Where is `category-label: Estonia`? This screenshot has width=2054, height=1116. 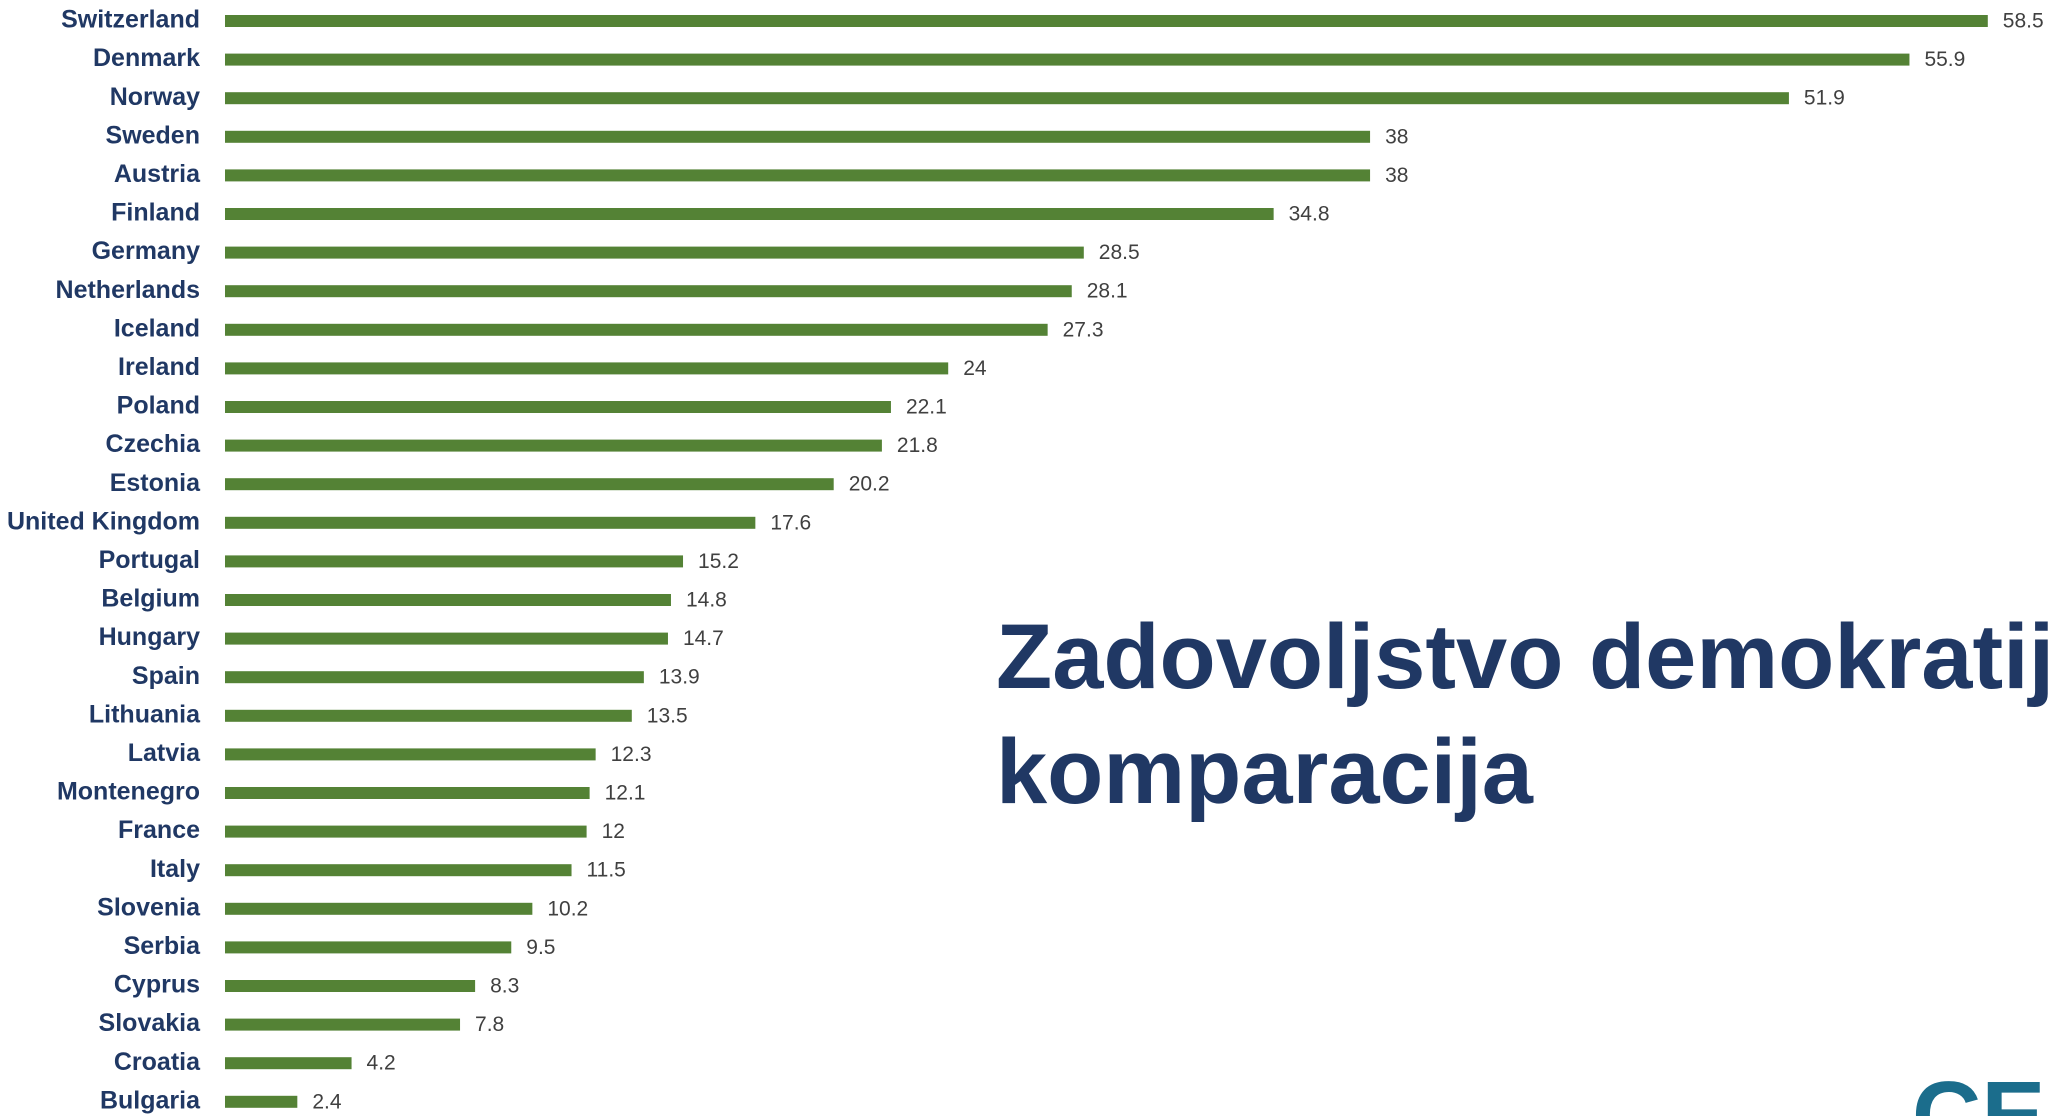
category-label: Estonia is located at coordinates (155, 483).